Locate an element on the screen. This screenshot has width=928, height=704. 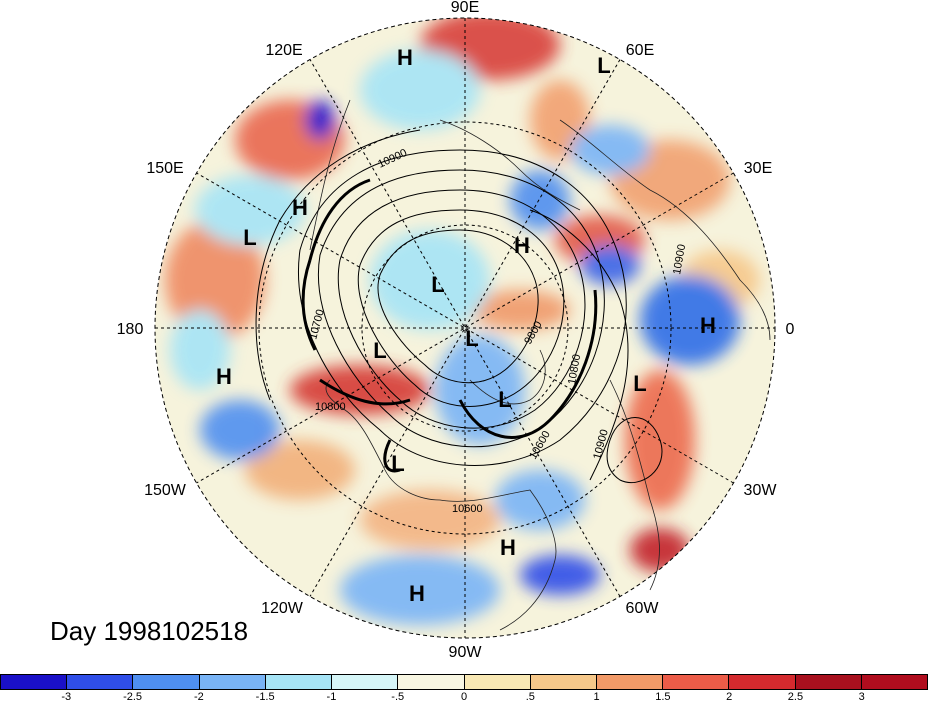
lon-label: 120E is located at coordinates (283, 50).